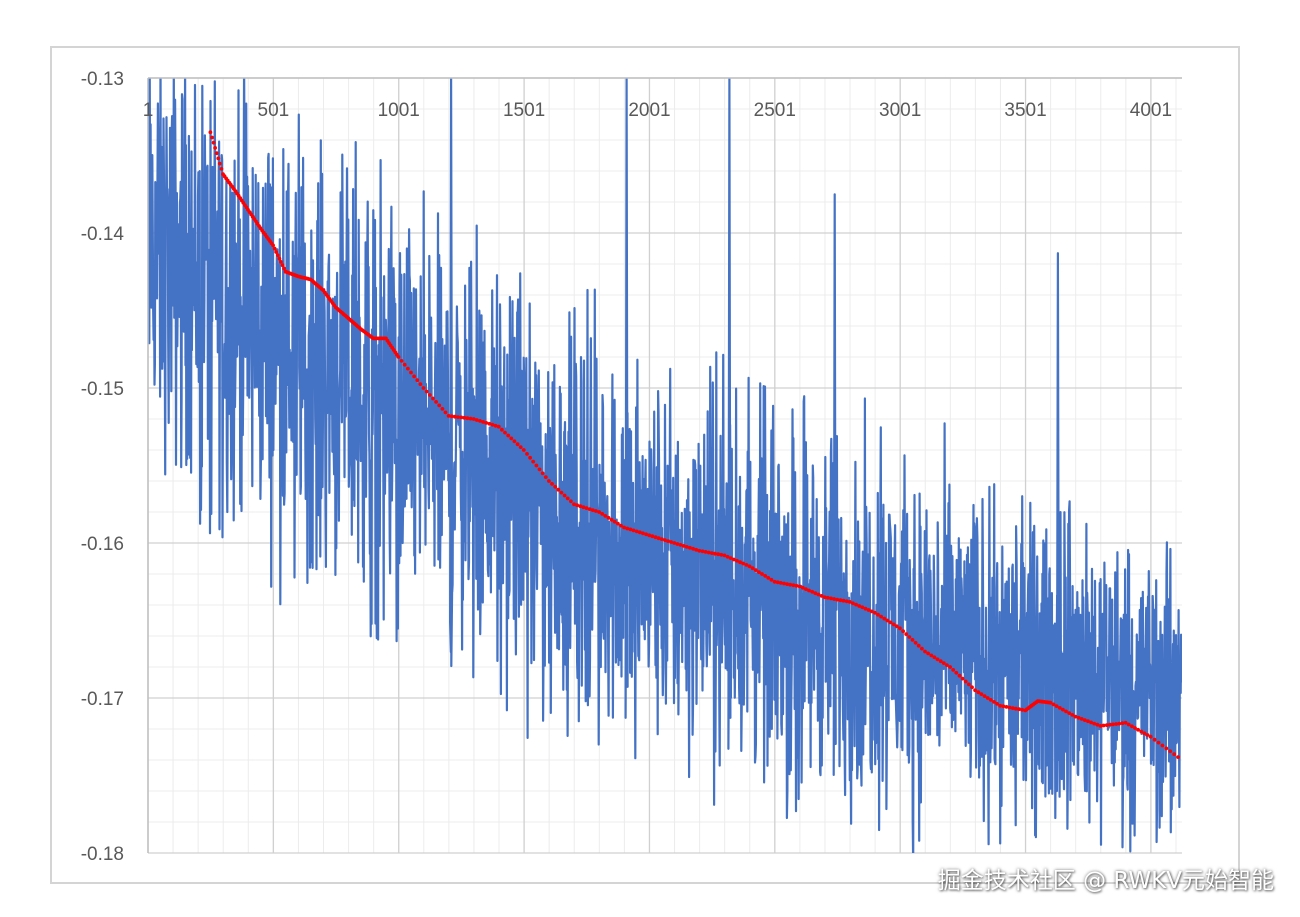 The height and width of the screenshot is (917, 1300). I want to click on y-tick-label: -0.17, so click(102, 699).